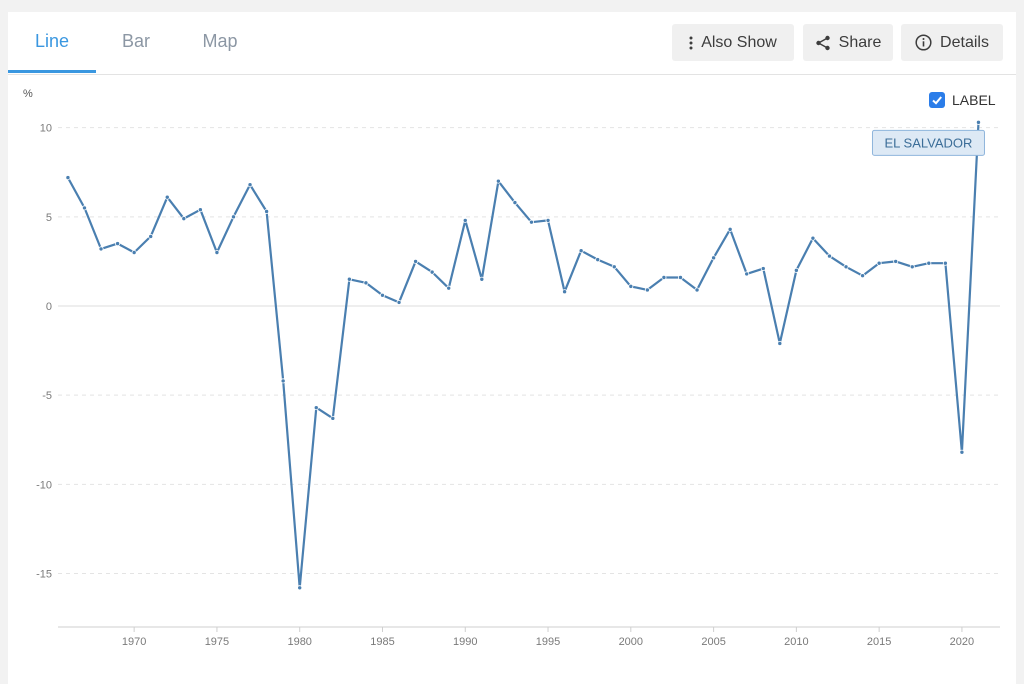  I want to click on share-icon, so click(822, 42).